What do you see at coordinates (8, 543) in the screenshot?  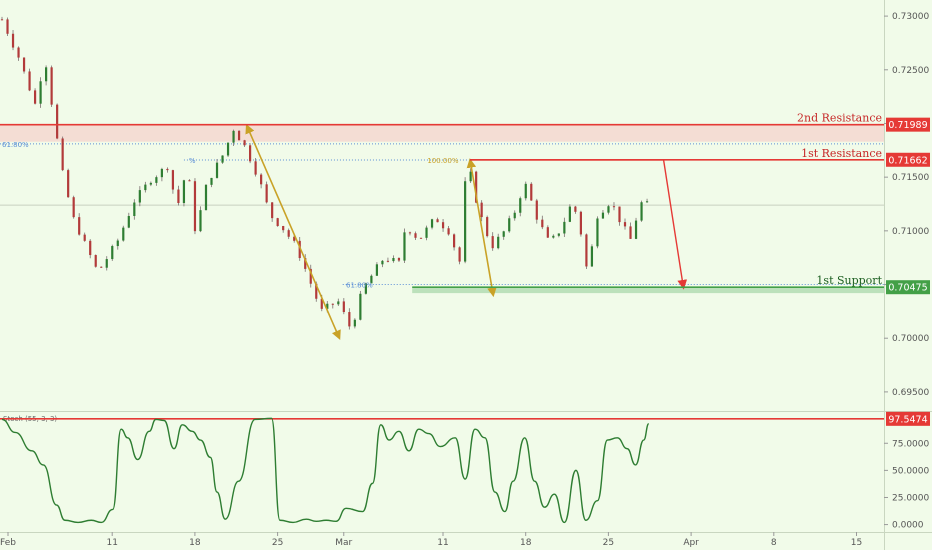 I see `time-tick-label: Feb` at bounding box center [8, 543].